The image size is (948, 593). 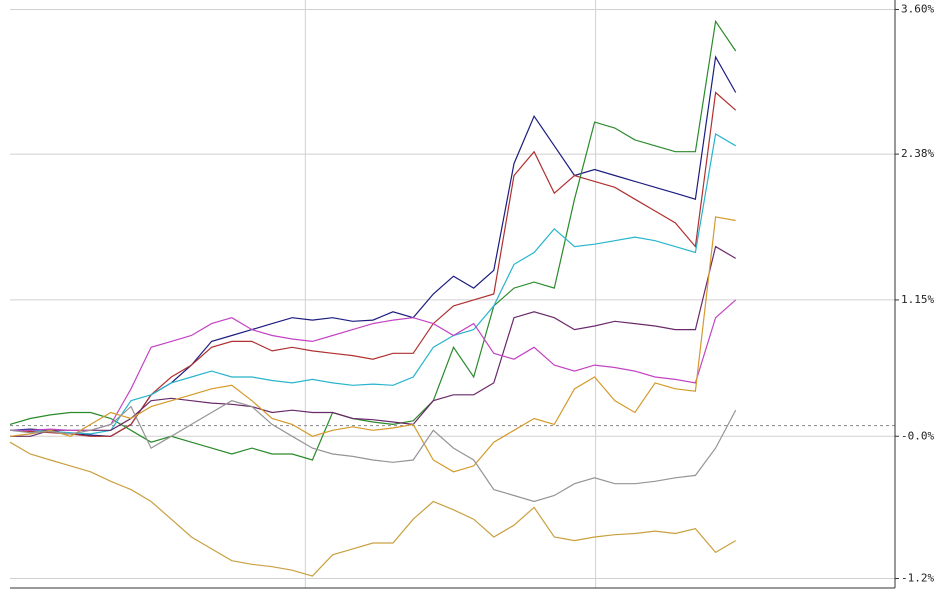 I want to click on y-tick-label: 1.15%, so click(x=917, y=299).